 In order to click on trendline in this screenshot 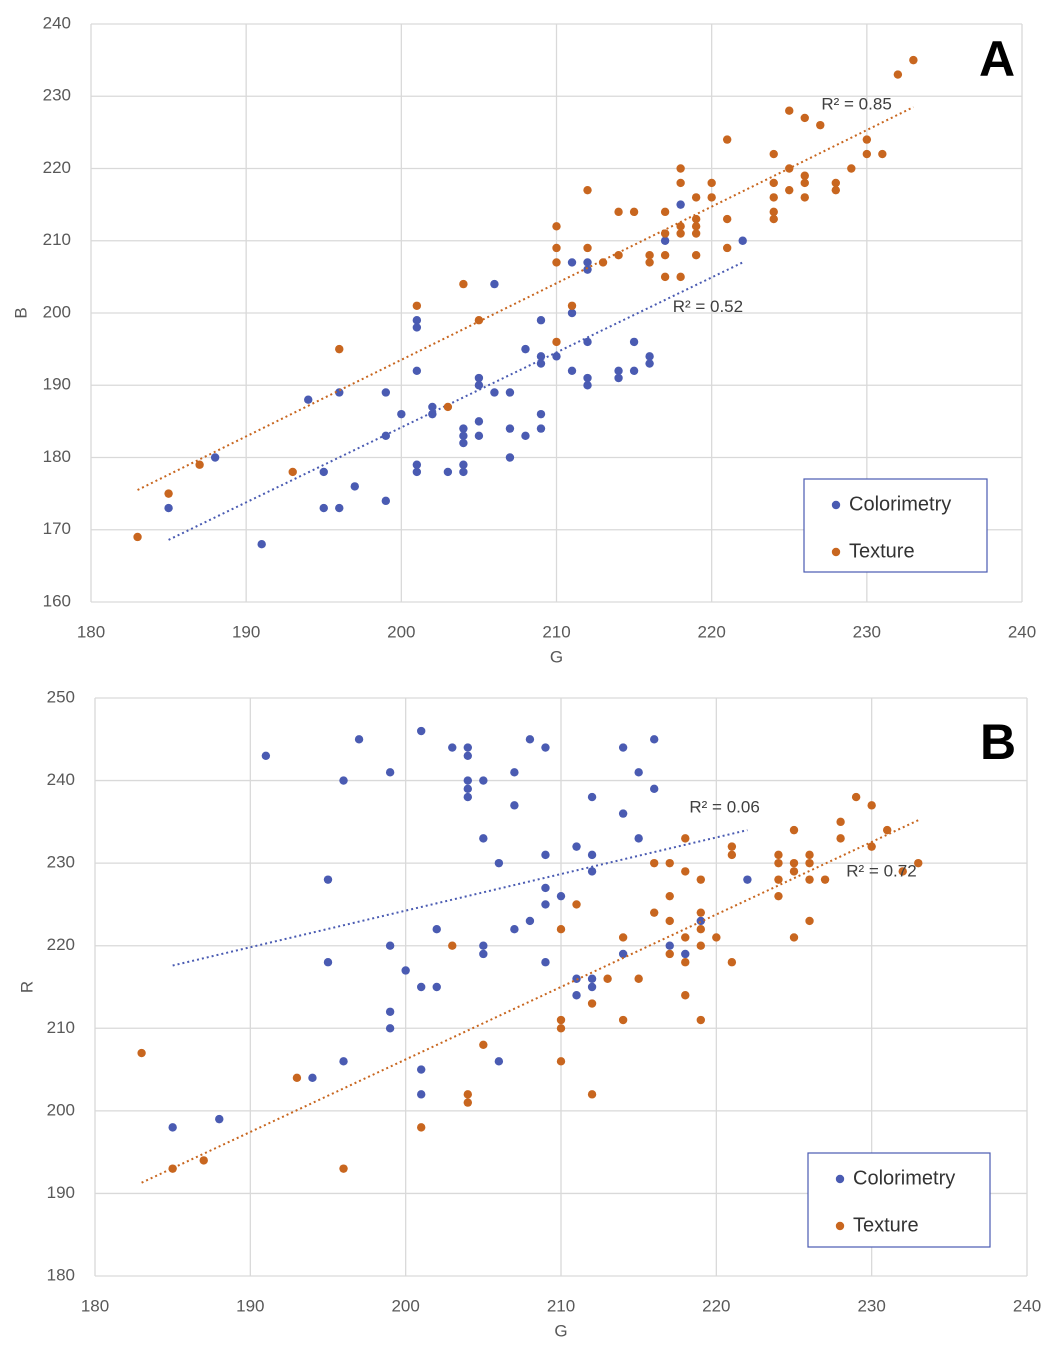, I will do `click(456, 401)`.